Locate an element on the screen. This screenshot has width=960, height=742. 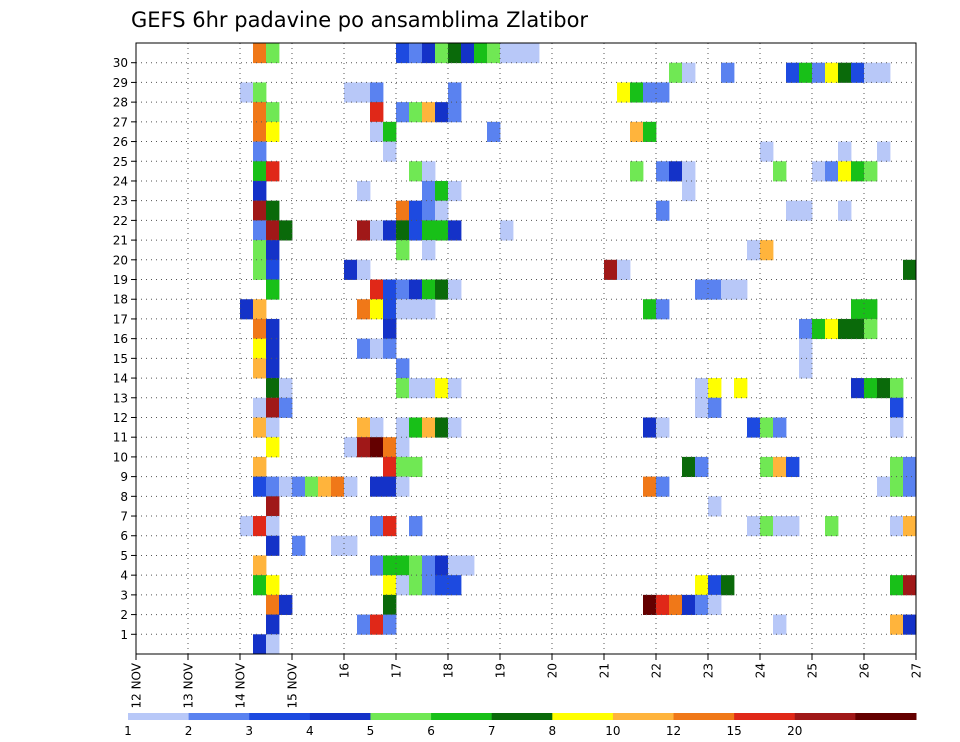
x-tick-label: 14 NOV is located at coordinates (241, 685).